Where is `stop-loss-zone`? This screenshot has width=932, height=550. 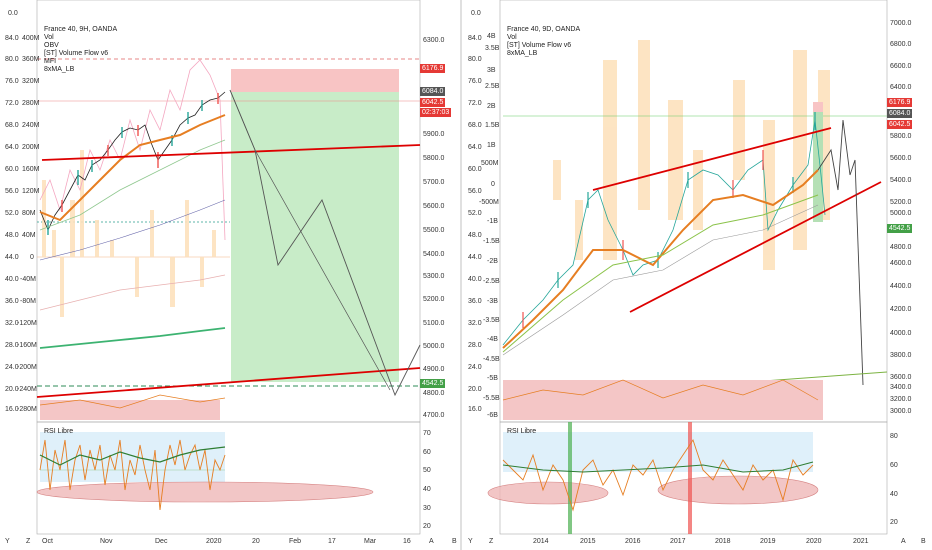 stop-loss-zone is located at coordinates (315, 80).